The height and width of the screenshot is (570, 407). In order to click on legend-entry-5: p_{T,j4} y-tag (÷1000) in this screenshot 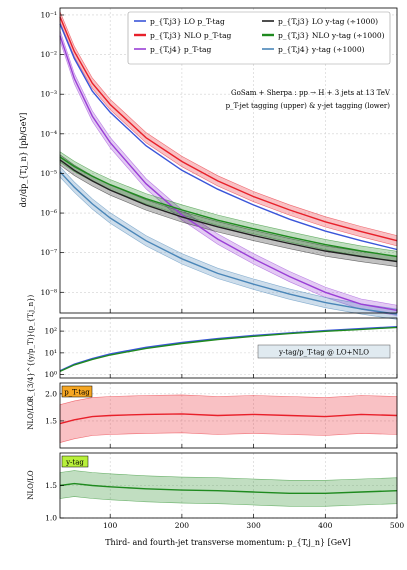, I will do `click(321, 49)`.